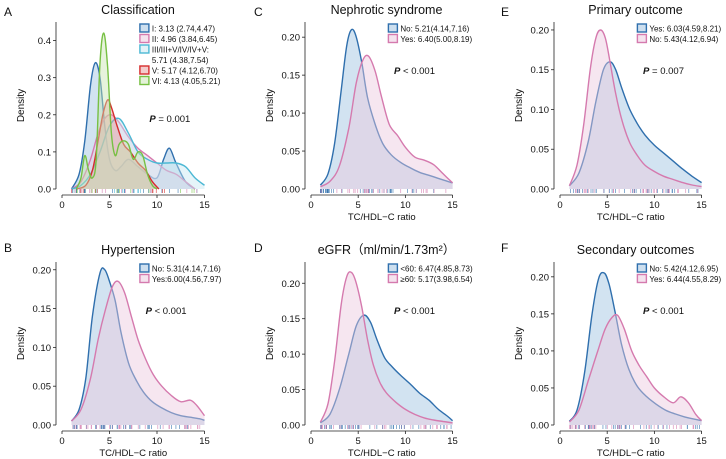 The image size is (726, 459). I want to click on legend-label: No: 5.31(4.14,7.16), so click(186, 269).